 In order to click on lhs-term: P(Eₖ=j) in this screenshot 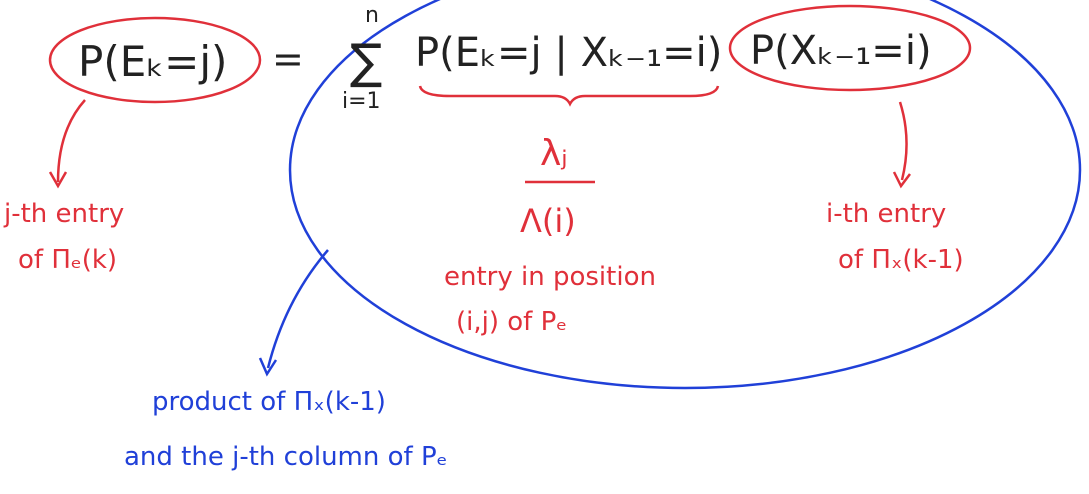, I will do `click(152, 61)`.